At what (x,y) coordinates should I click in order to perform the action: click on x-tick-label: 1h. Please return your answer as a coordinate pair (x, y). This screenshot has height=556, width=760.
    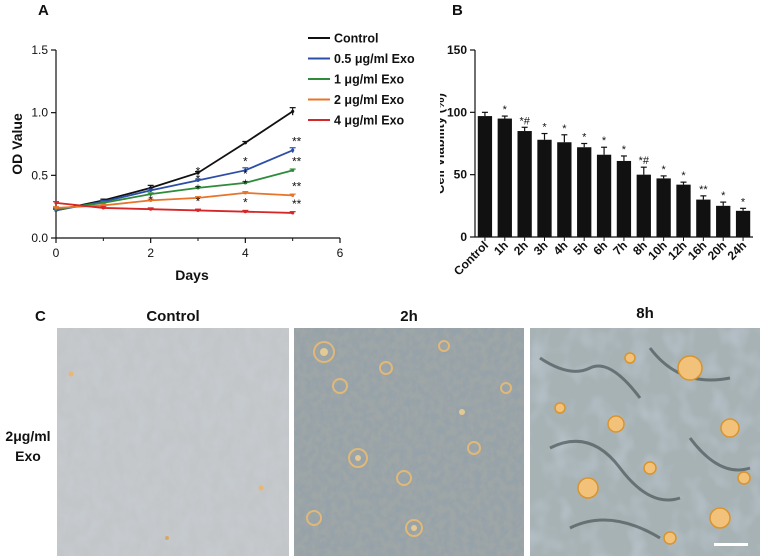
    Looking at the image, I should click on (501, 248).